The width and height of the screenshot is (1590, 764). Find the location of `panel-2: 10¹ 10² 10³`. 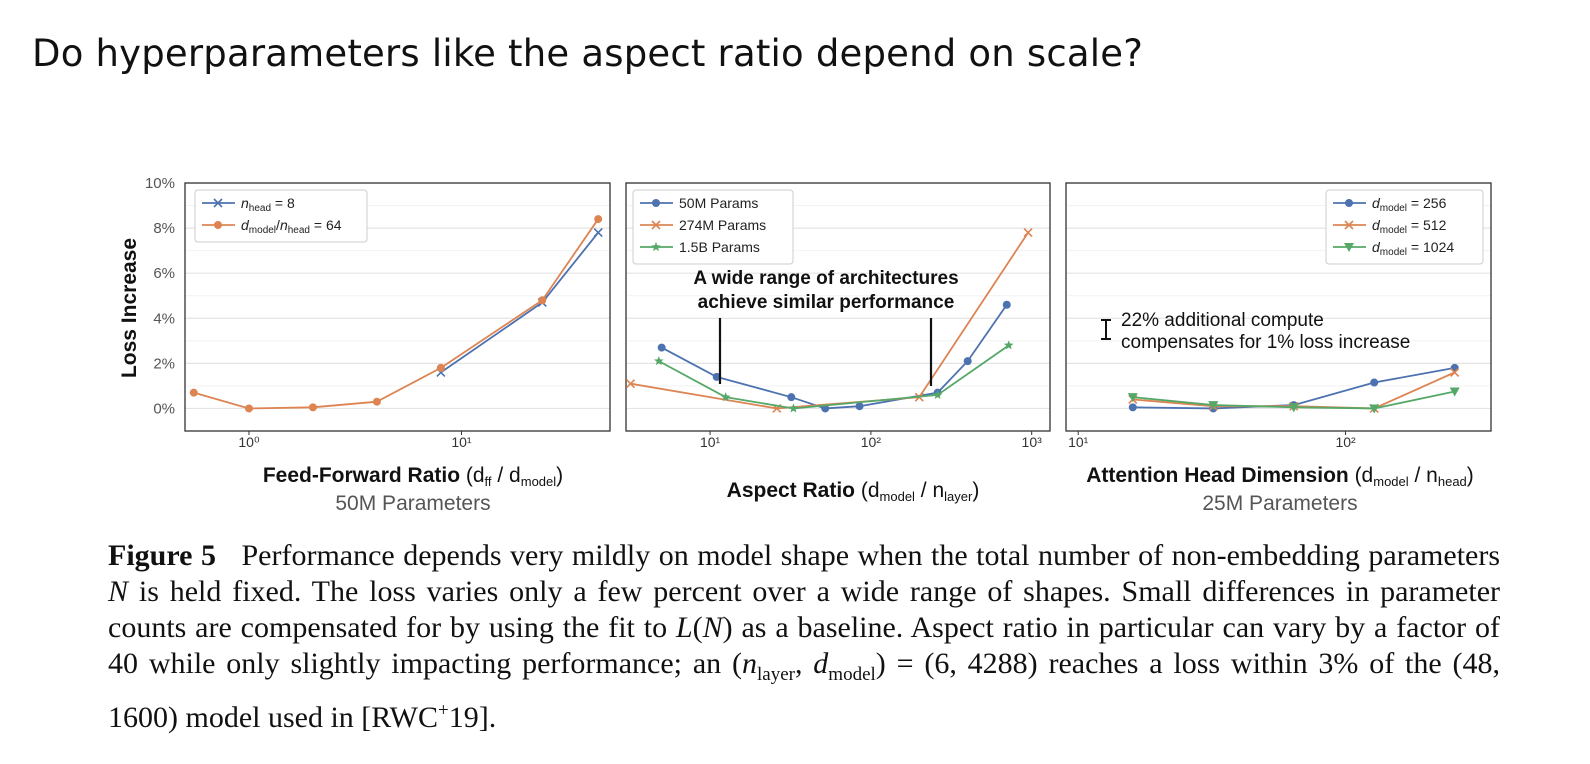

panel-2: 10¹ 10² 10³ is located at coordinates (838, 316).